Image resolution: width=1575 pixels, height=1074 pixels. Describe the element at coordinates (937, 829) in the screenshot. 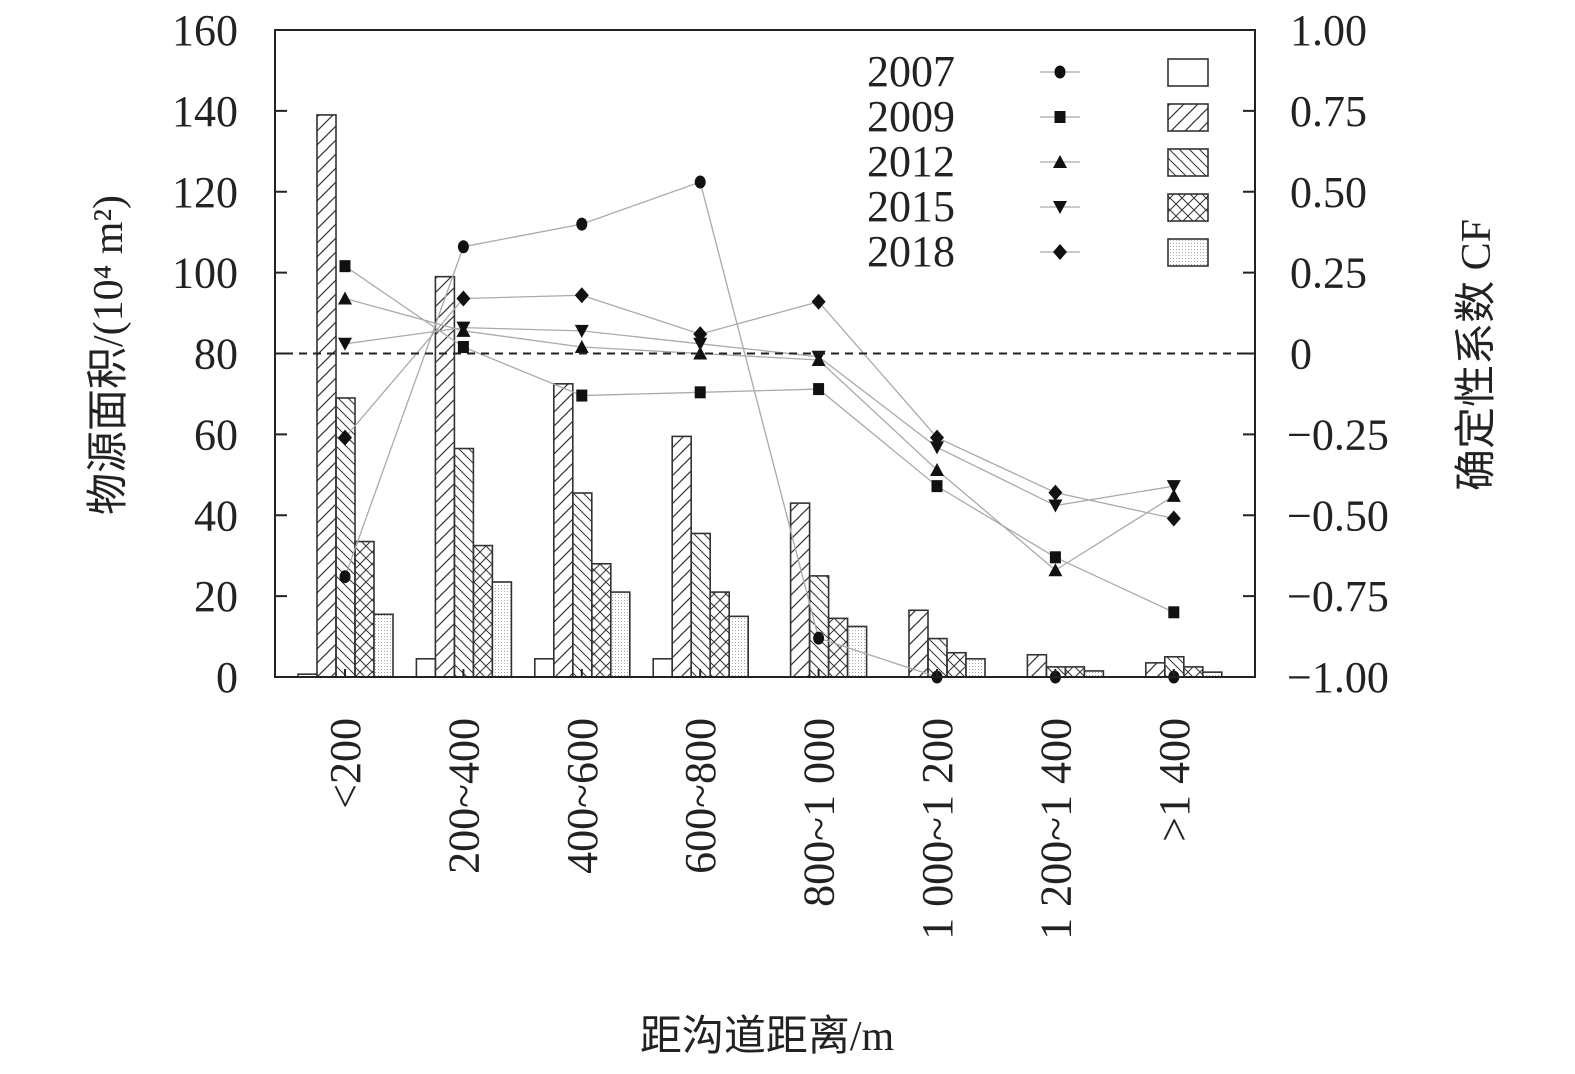

I see `x-tick-label: 1 000~1 200` at that location.